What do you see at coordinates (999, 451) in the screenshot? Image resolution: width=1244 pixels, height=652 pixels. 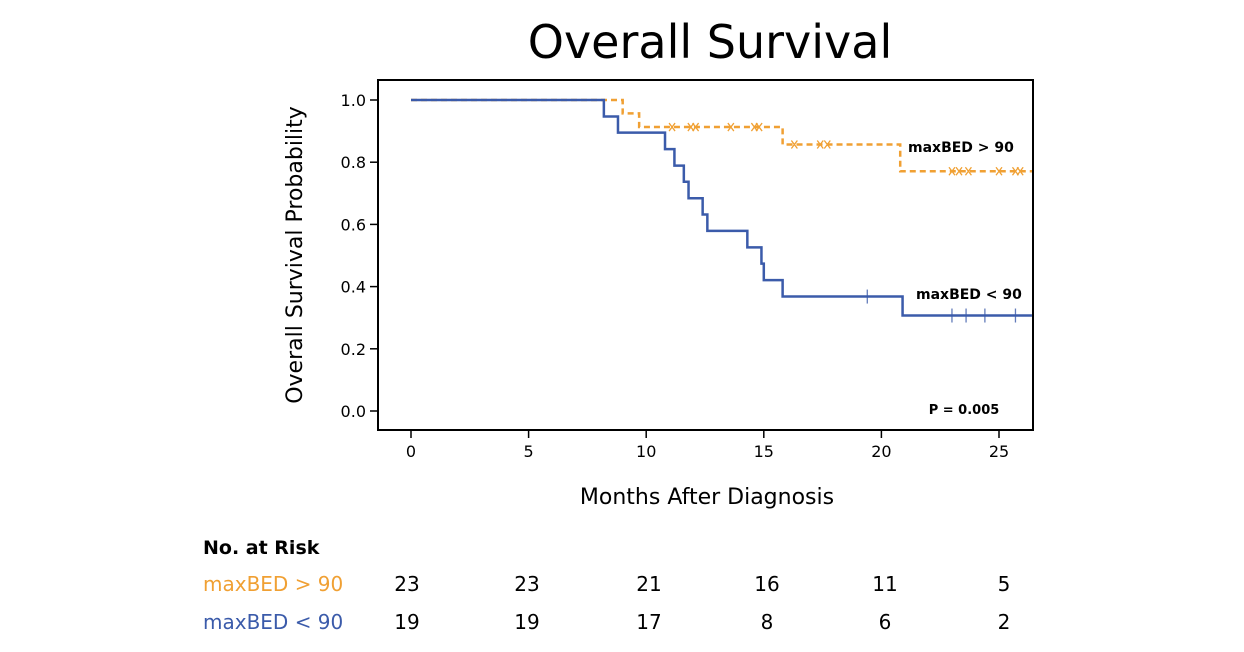 I see `x-tick-label: 25` at bounding box center [999, 451].